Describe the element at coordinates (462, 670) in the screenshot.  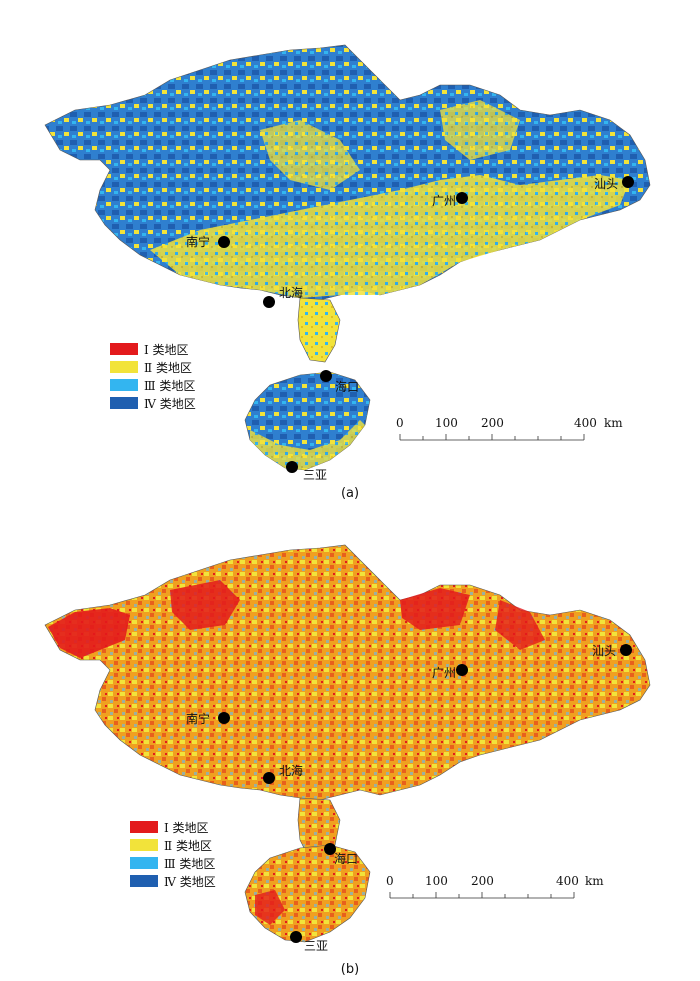
I see `city-dot-guangzhou-b` at that location.